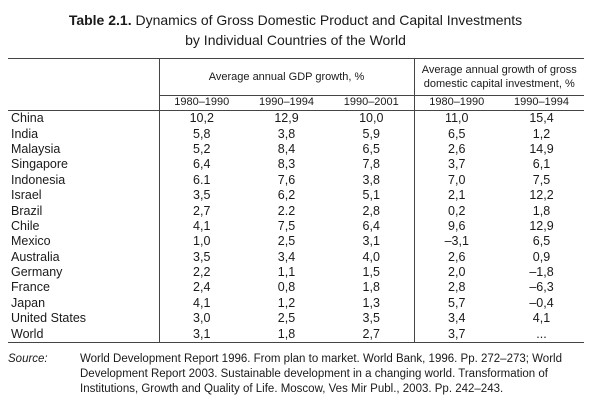 This screenshot has width=591, height=410. Describe the element at coordinates (84, 272) in the screenshot. I see `country-cell: Germany` at that location.